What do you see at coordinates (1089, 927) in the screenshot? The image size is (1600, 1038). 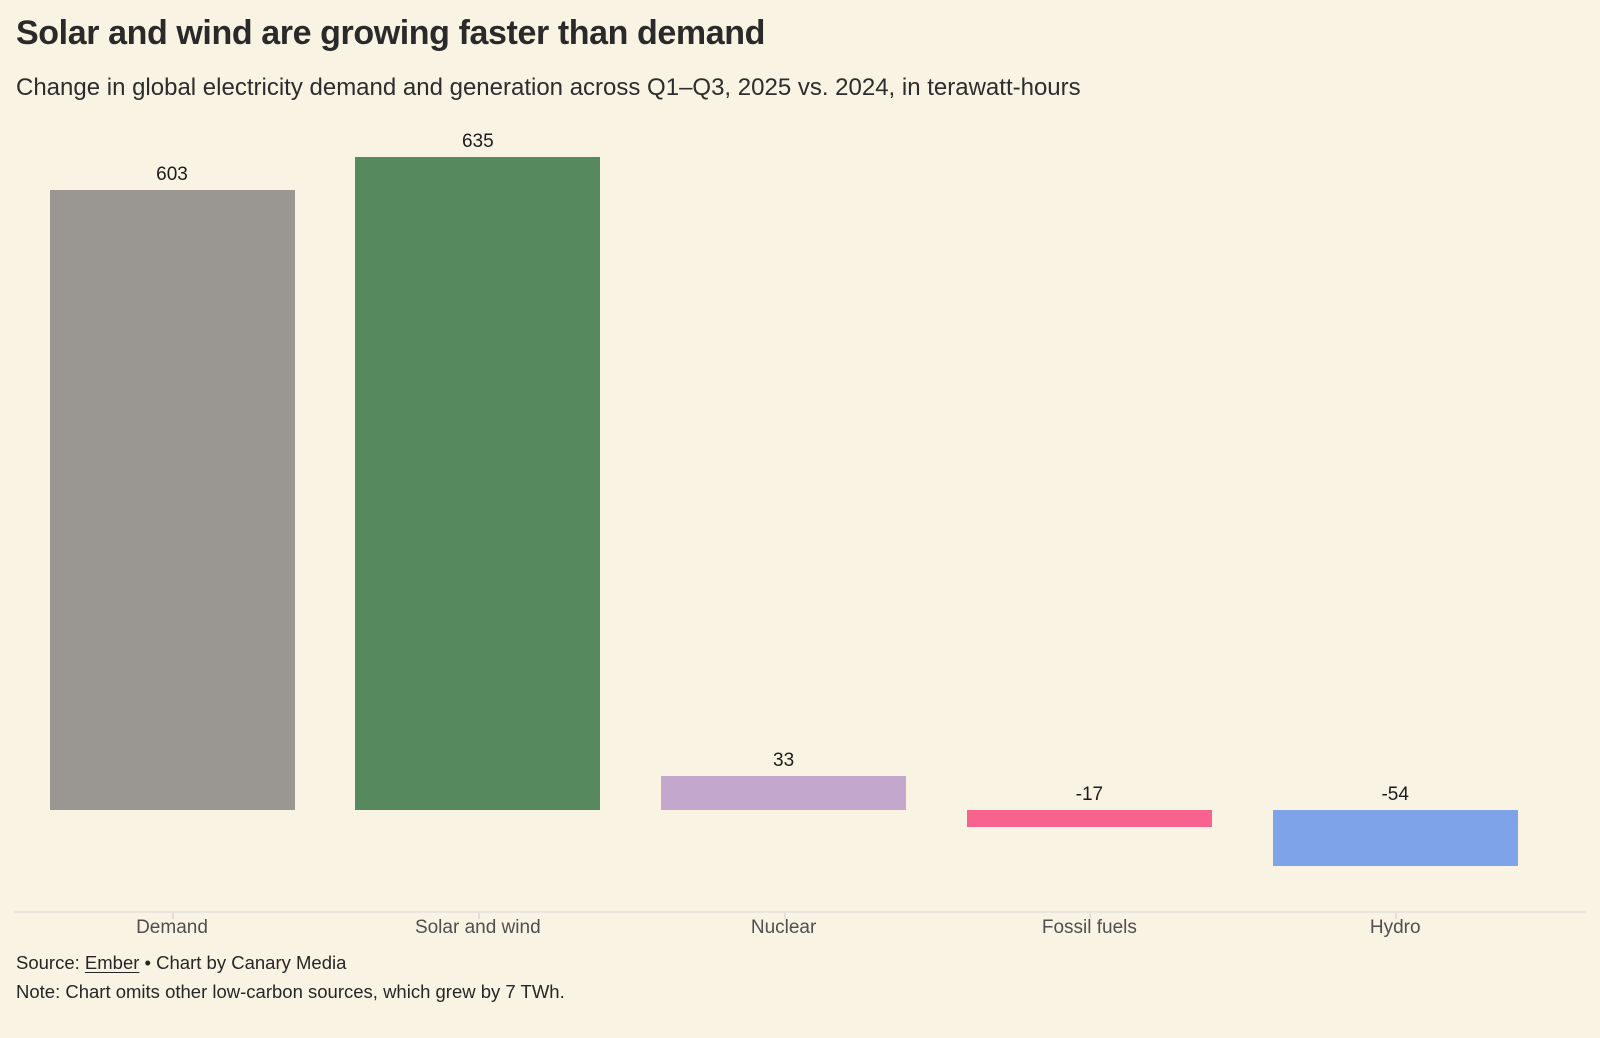 I see `category-label-fossil-fuels: Fossil fuels` at bounding box center [1089, 927].